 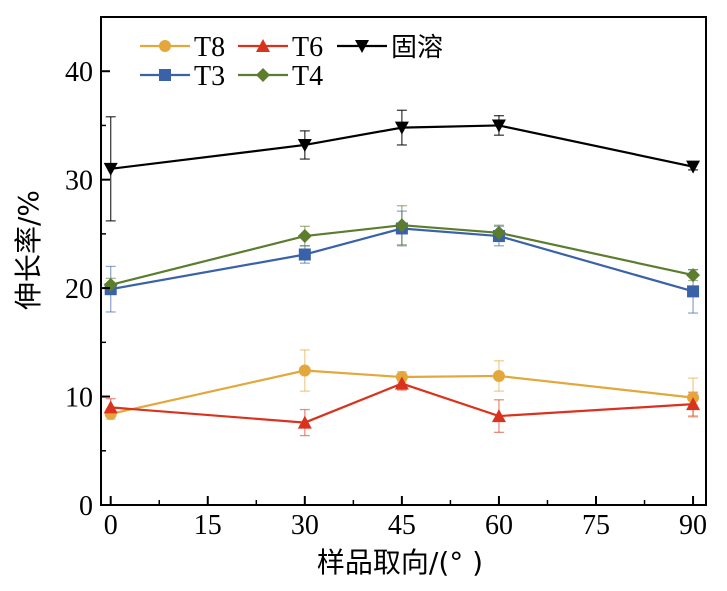 What do you see at coordinates (86, 506) in the screenshot?
I see `y-tick-label: 0` at bounding box center [86, 506].